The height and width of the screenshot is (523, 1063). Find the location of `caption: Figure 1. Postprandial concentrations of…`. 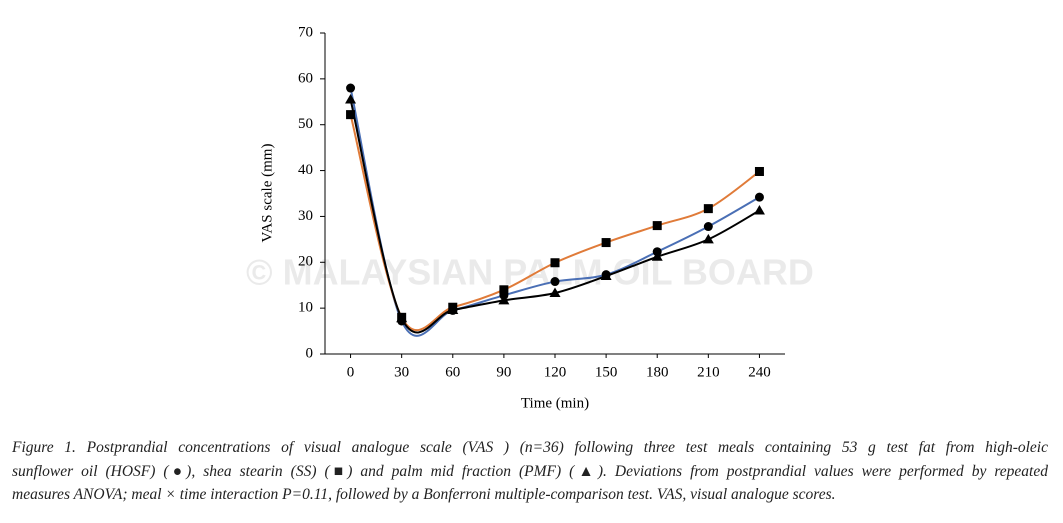

caption: Figure 1. Postprandial concentrations of… is located at coordinates (530, 471).